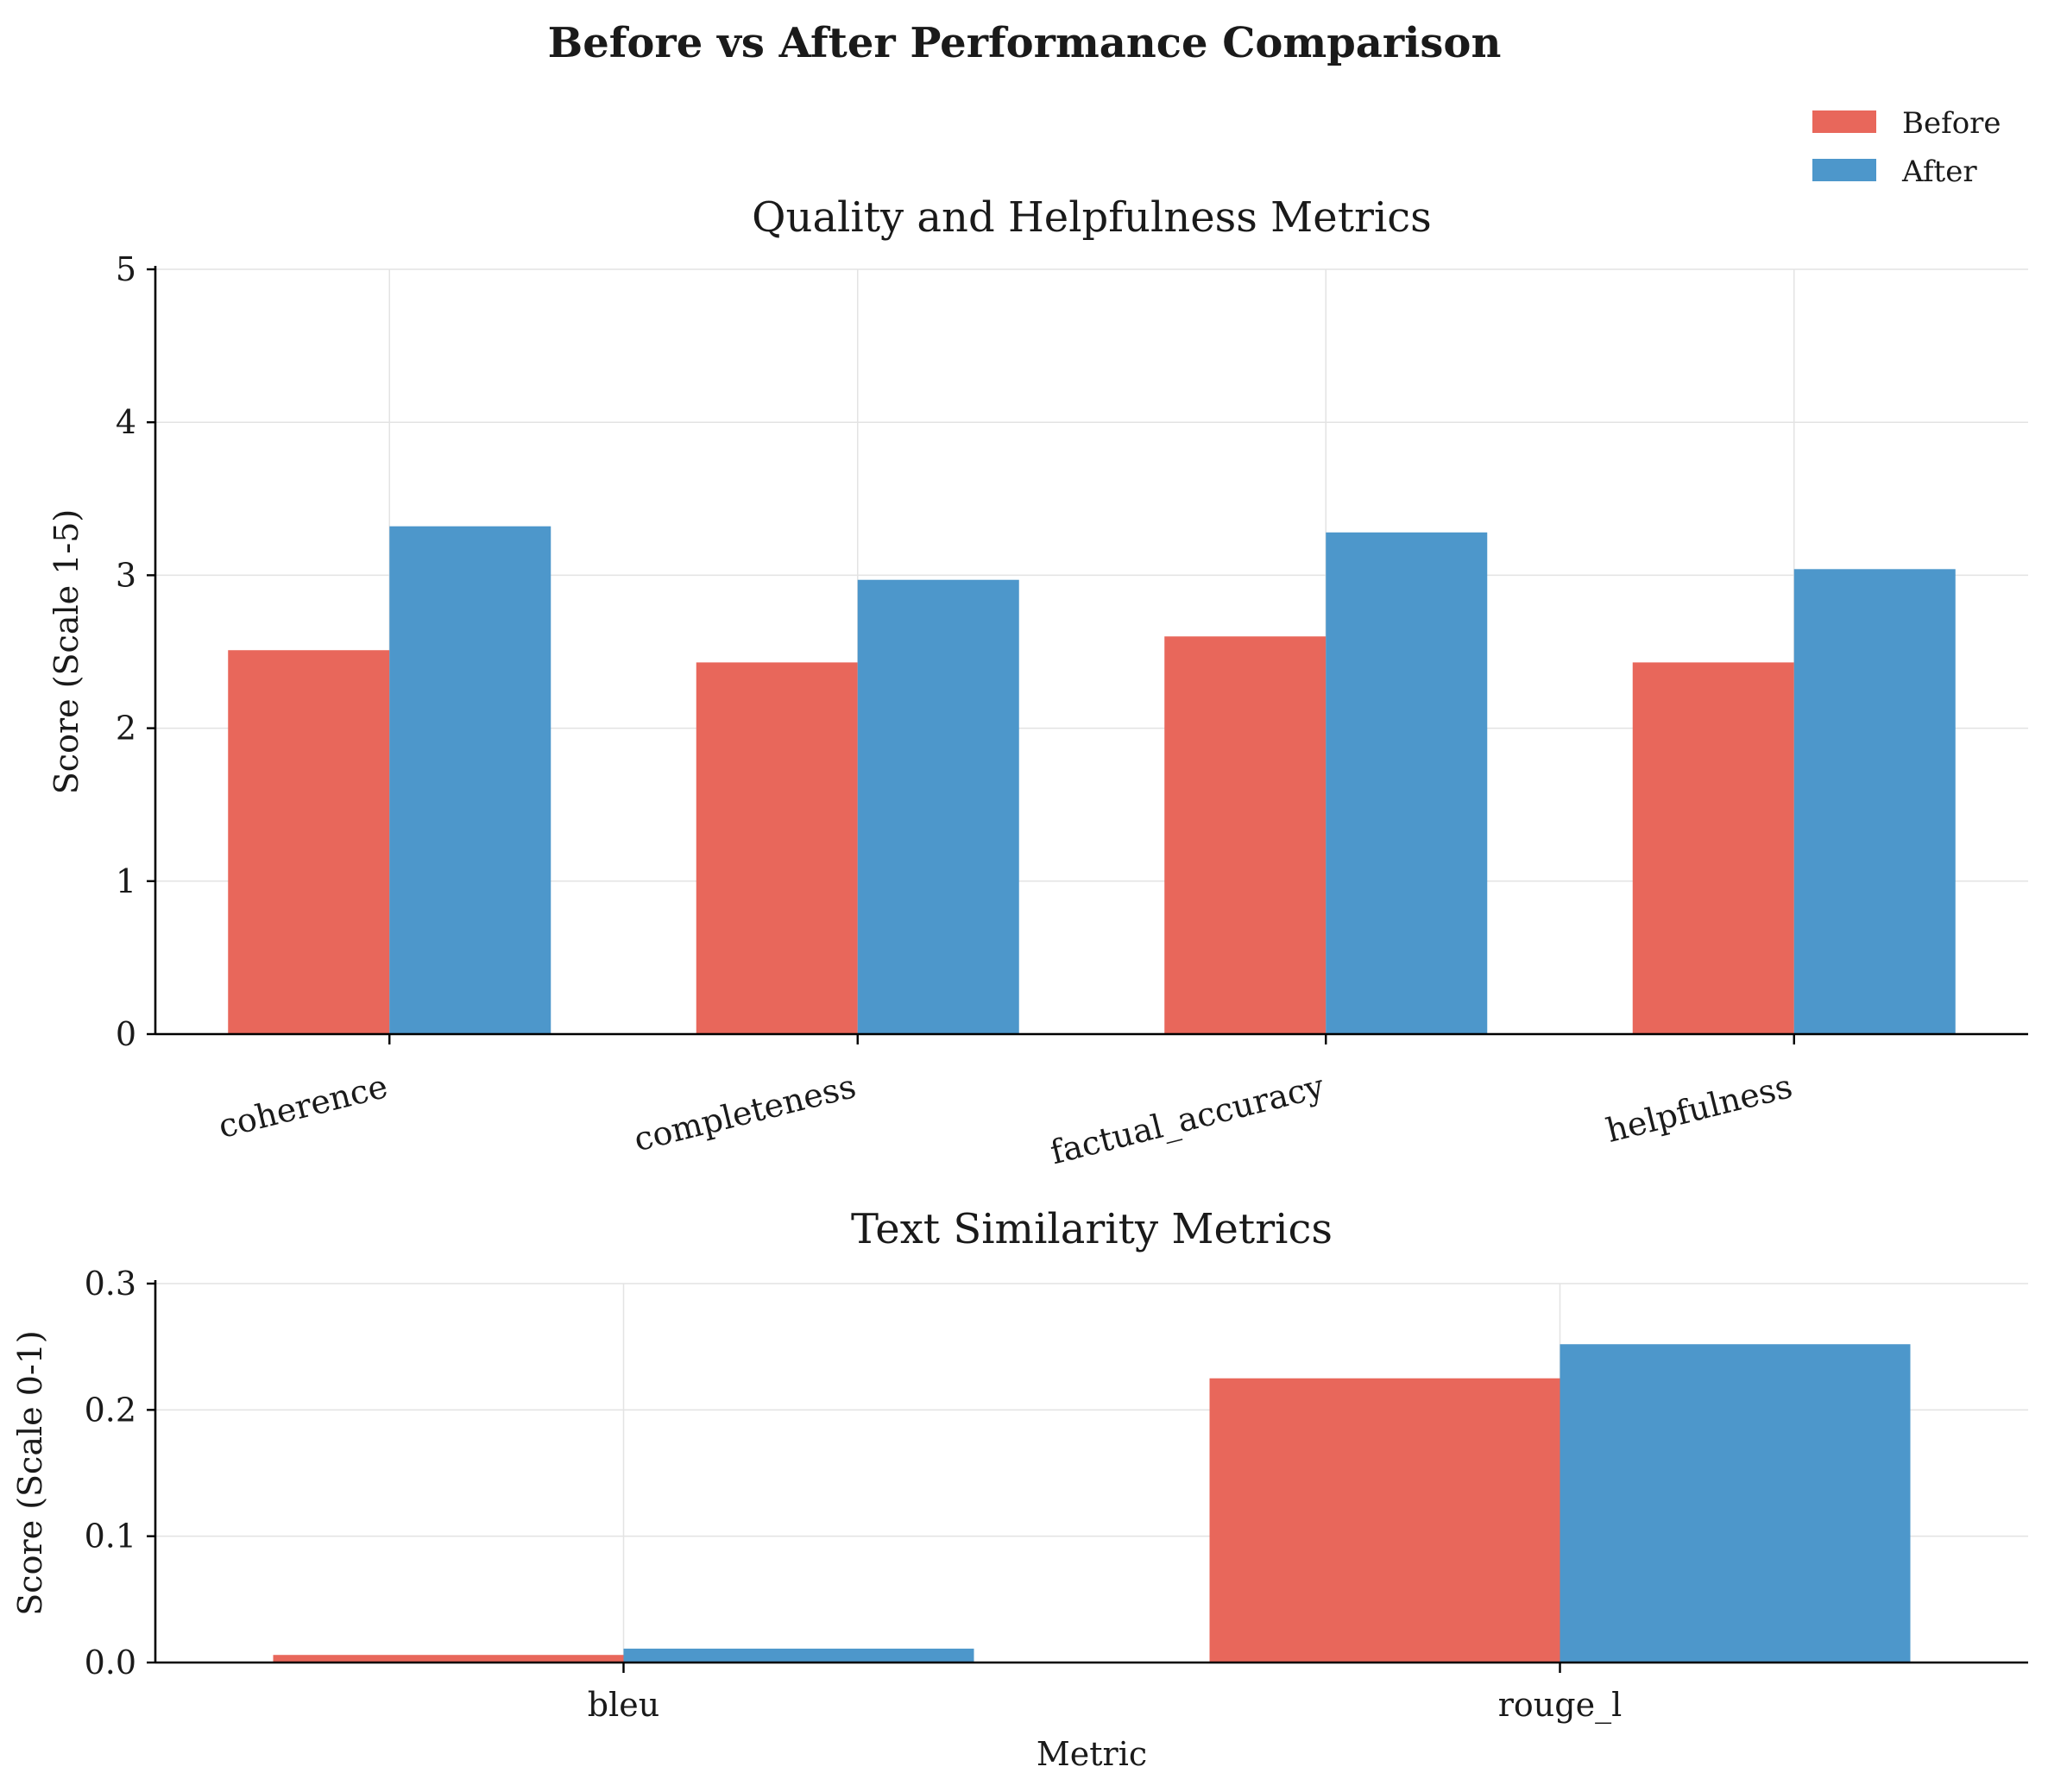 The height and width of the screenshot is (1792, 2048). Describe the element at coordinates (1560, 1705) in the screenshot. I see `chart1-xtick-label: rouge_l` at that location.